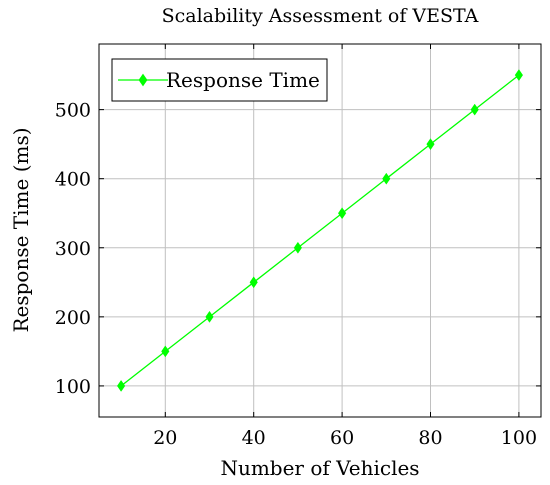 The image size is (550, 485). Describe the element at coordinates (21, 229) in the screenshot. I see `y-axis-label: Response Time (ms)` at that location.